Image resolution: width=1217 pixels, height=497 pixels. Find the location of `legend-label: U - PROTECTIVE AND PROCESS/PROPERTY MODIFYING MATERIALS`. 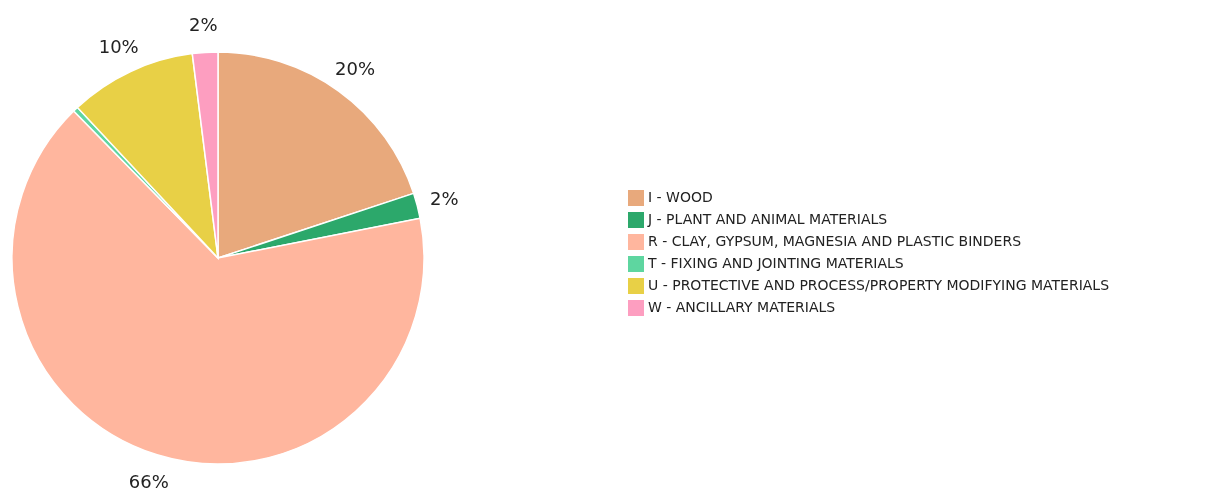

legend-label: U - PROTECTIVE AND PROCESS/PROPERTY MODIFYING MATERIALS is located at coordinates (879, 285).